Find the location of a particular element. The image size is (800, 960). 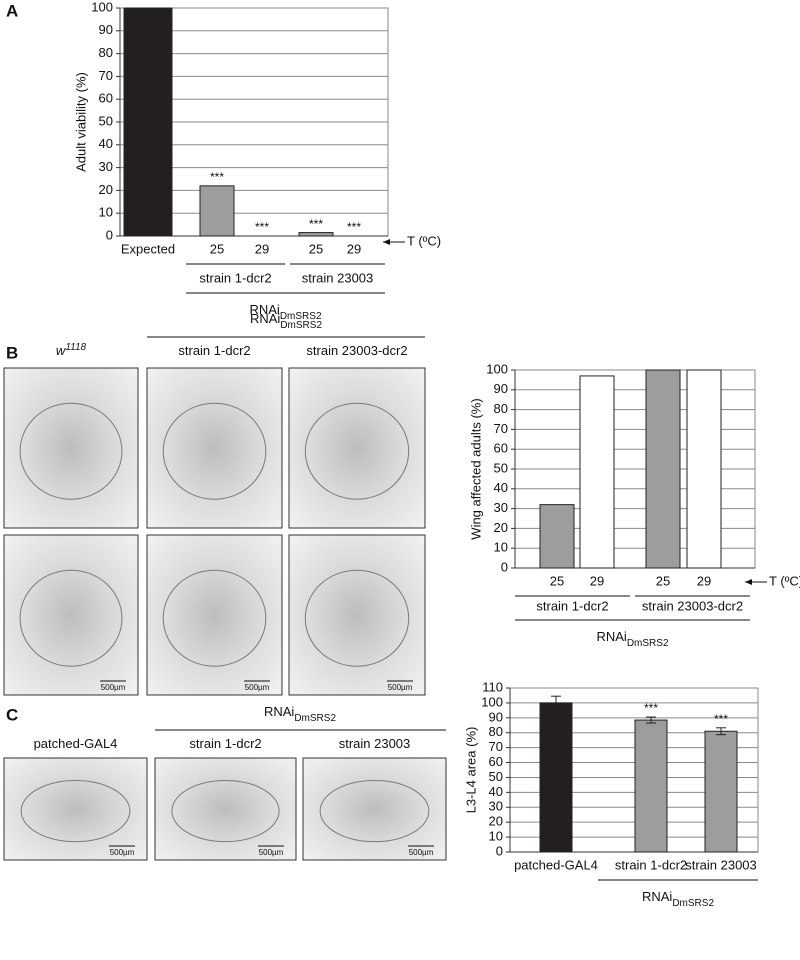

label-text: patched-GAL4 is located at coordinates (76, 743).